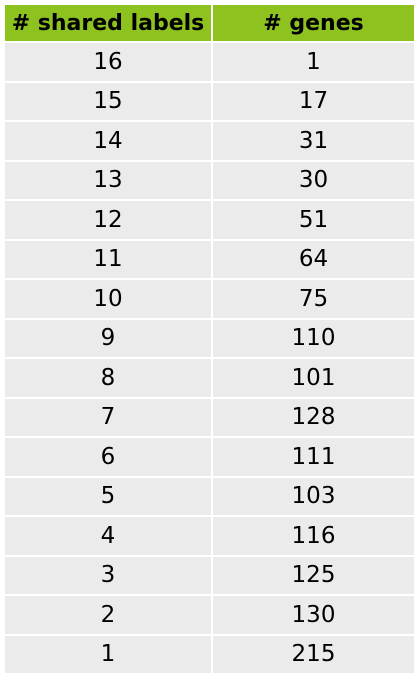 This screenshot has width=417, height=698. What do you see at coordinates (313, 338) in the screenshot?
I see `cell-genes: 110` at bounding box center [313, 338].